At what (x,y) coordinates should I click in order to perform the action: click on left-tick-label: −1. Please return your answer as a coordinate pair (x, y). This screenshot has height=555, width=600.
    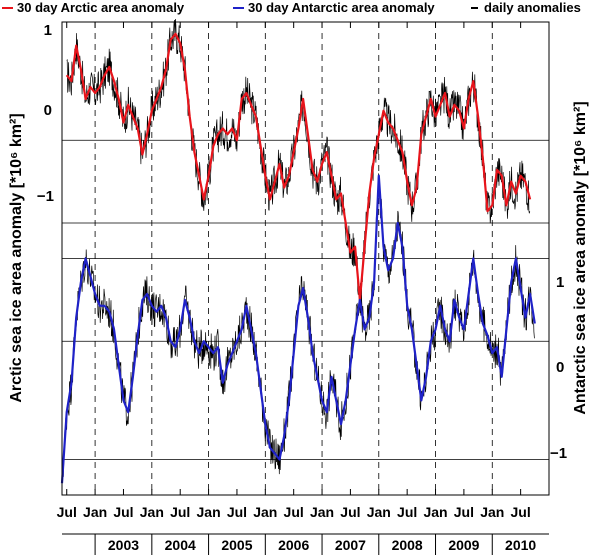
    Looking at the image, I should click on (45, 196).